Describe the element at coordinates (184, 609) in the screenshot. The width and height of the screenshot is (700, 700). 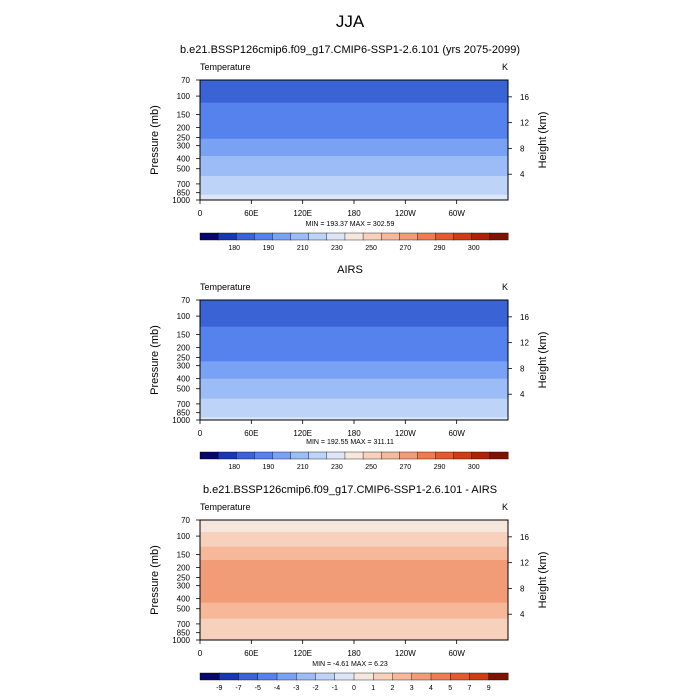
I see `y-tick-label: 500` at that location.